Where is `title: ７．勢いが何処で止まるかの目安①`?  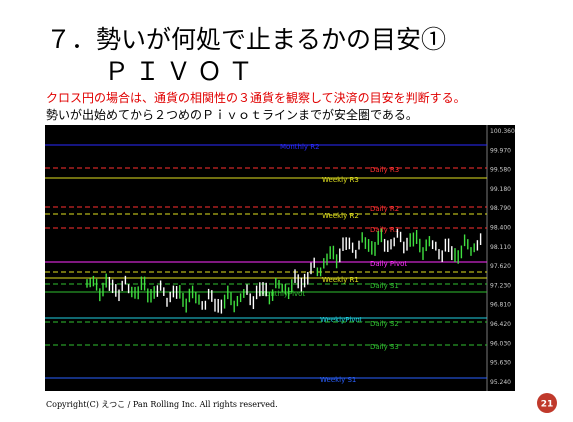 title: ７．勢いが何処で止まるかの目安① is located at coordinates (246, 39).